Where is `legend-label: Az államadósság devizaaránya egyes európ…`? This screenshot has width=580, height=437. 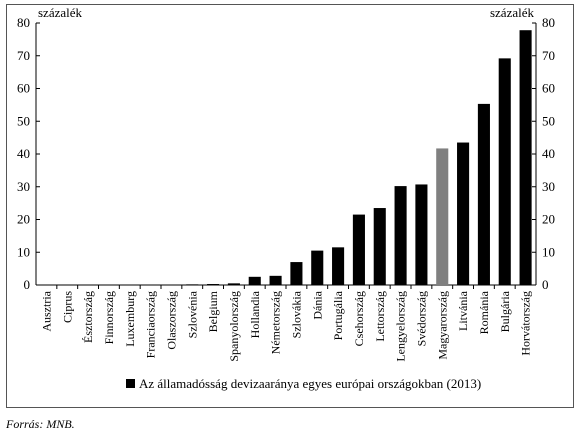 legend-label: Az államadósság devizaaránya egyes európ… is located at coordinates (310, 383).